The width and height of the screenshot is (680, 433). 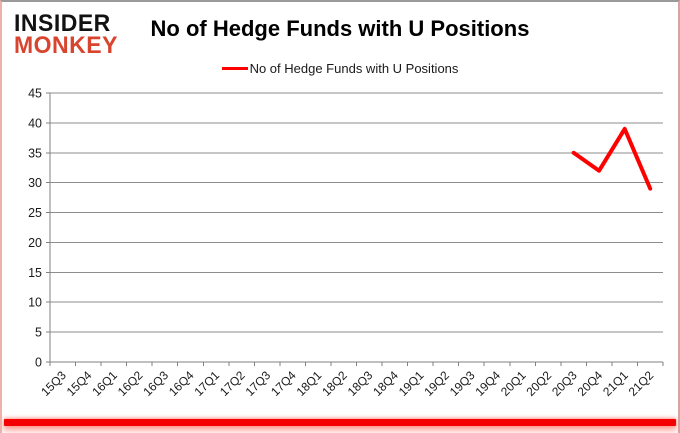 What do you see at coordinates (564, 383) in the screenshot?
I see `x-axis-label: 20Q3` at bounding box center [564, 383].